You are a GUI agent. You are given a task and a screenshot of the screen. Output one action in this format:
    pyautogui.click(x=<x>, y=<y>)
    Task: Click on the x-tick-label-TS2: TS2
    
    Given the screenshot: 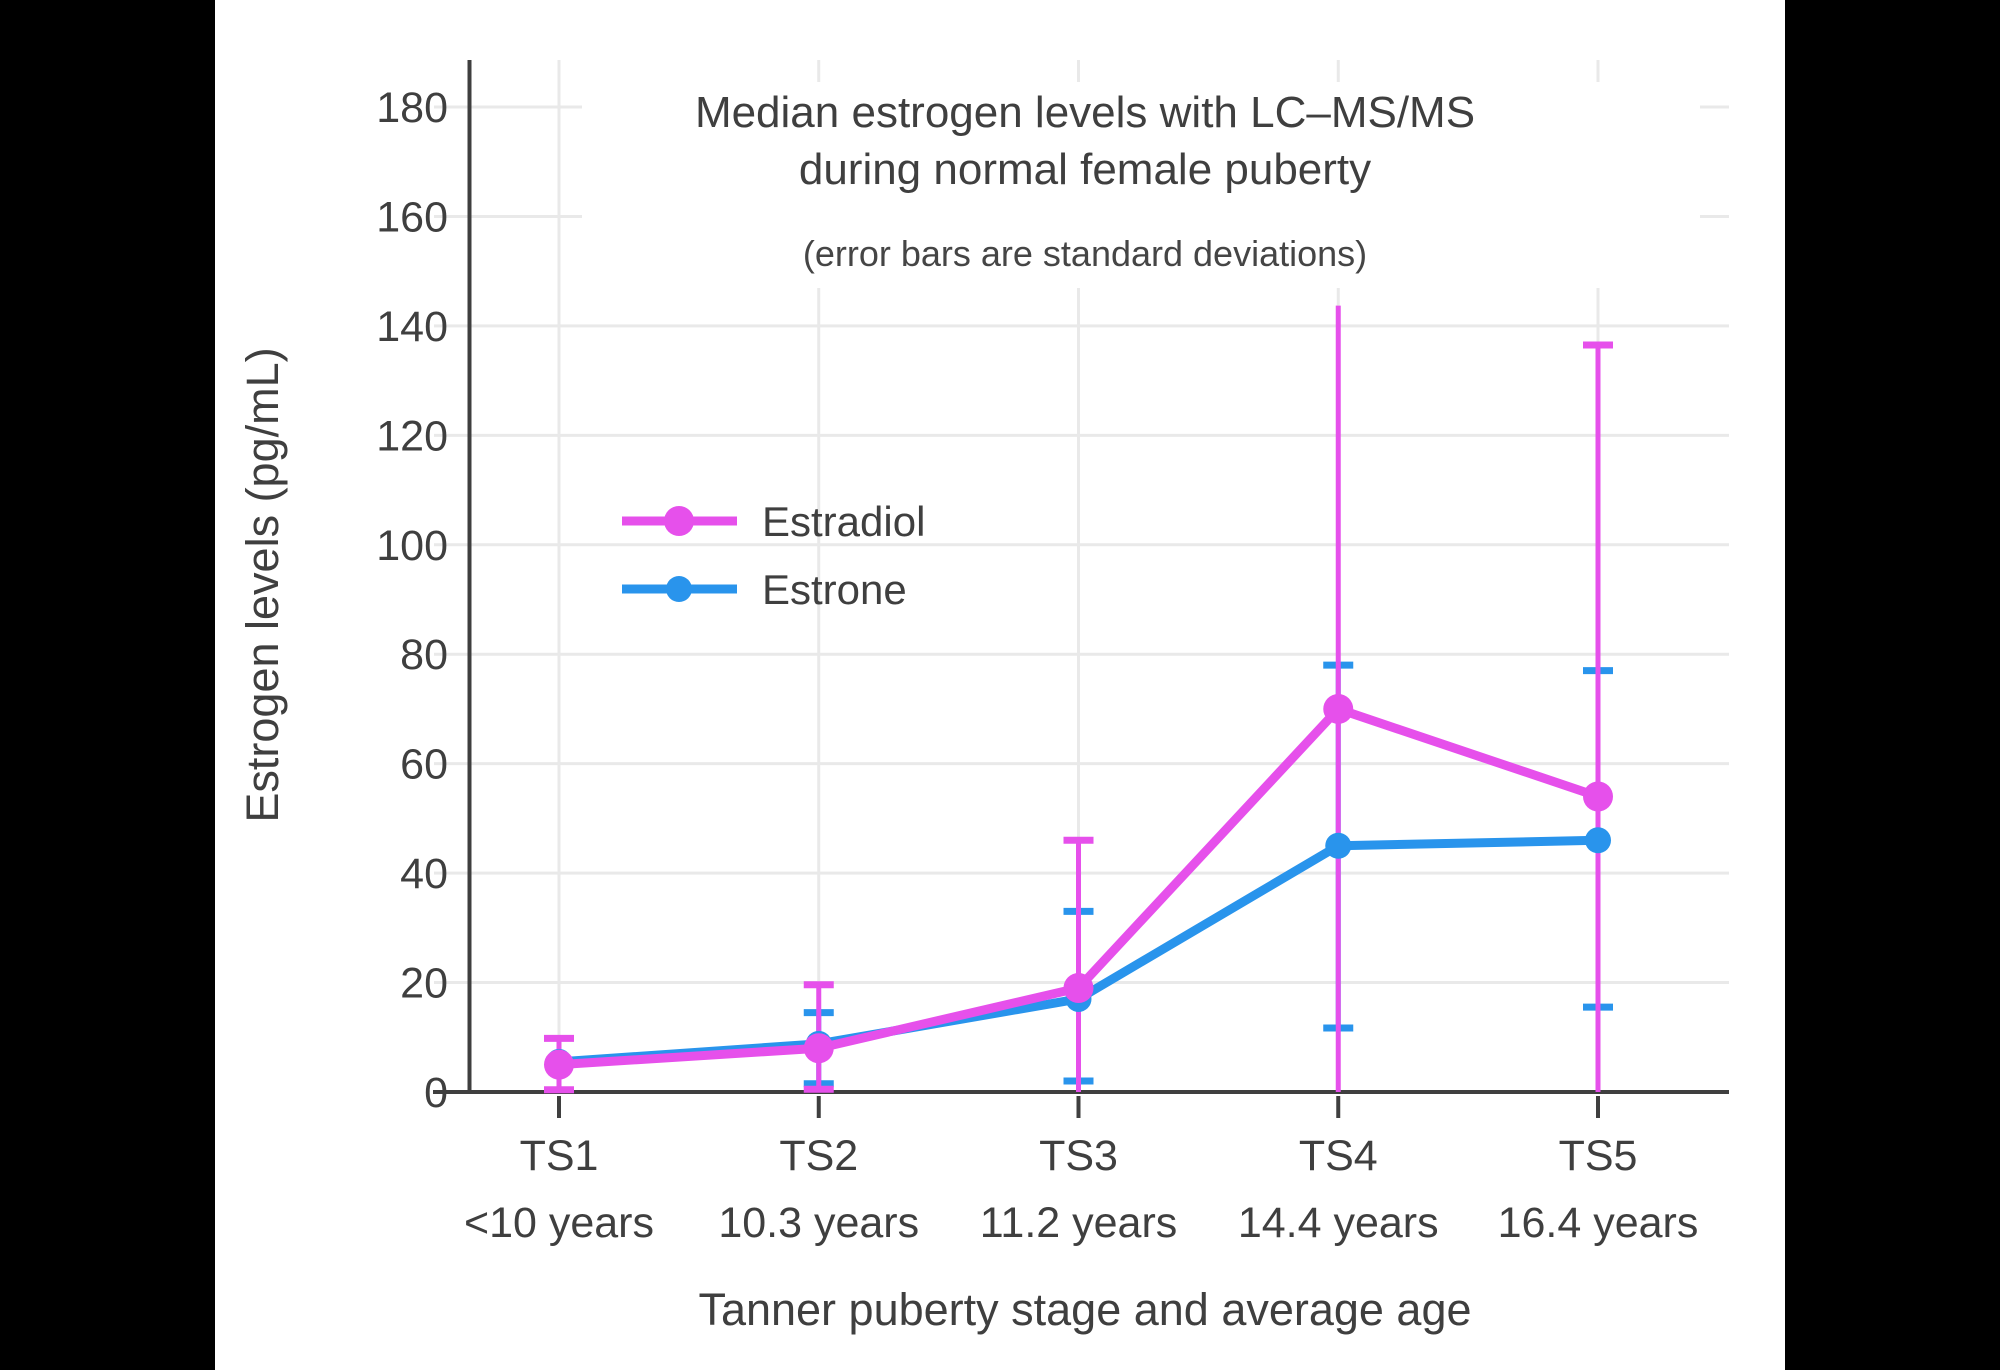 What is the action you would take?
    pyautogui.click(x=818, y=1156)
    